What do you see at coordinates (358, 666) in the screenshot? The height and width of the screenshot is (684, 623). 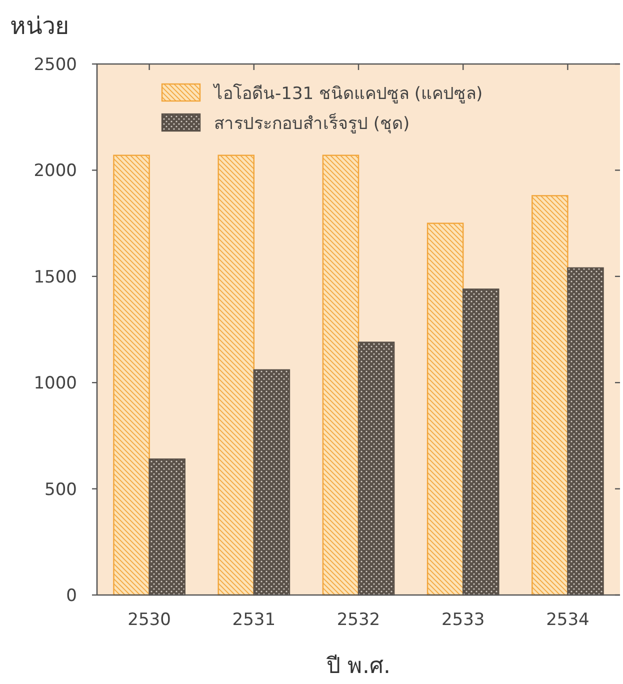 I see `xlabel: ปี พ.ศ.` at bounding box center [358, 666].